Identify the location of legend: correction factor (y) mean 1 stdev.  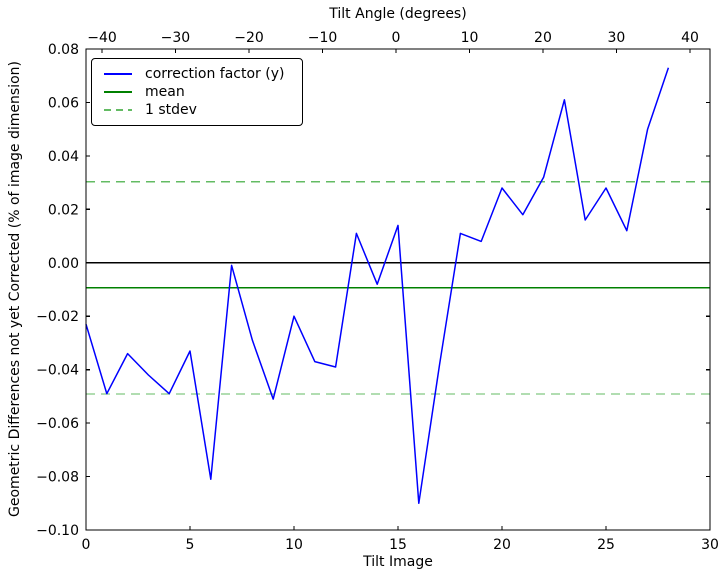
(197, 92).